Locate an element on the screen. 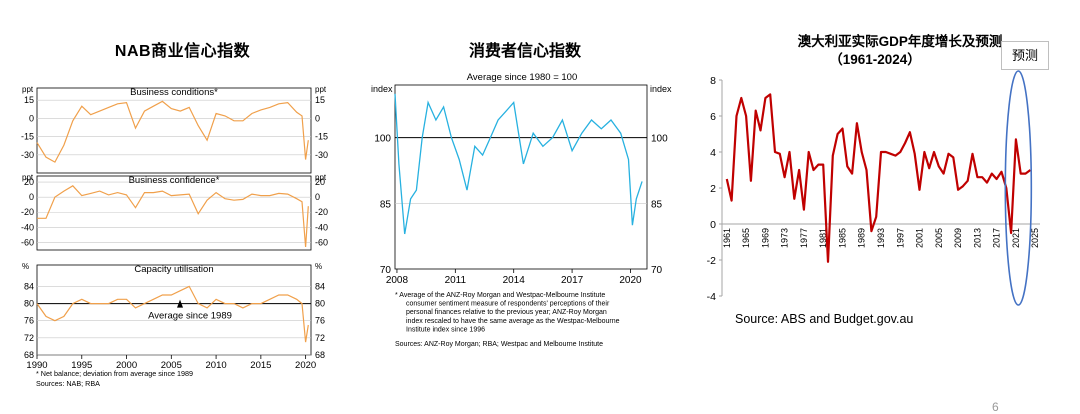 Image resolution: width=1080 pixels, height=414 pixels. nab-tick-label-left: 72 is located at coordinates (29, 338).